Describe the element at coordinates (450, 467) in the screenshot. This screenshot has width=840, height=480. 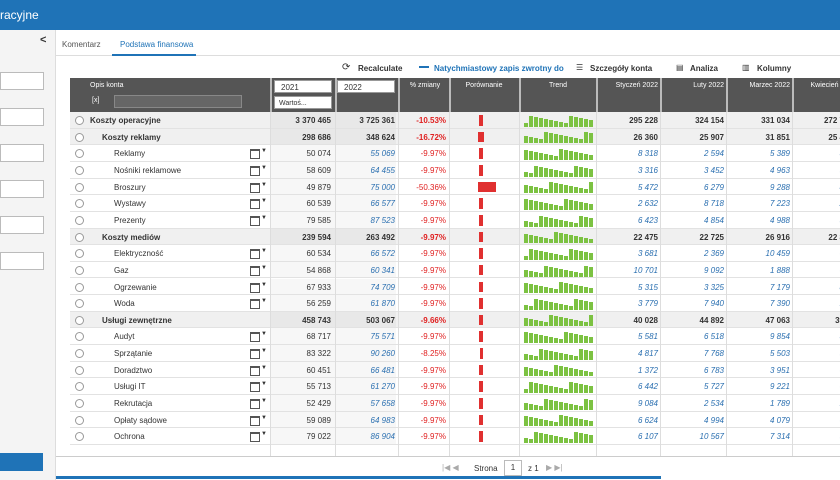
I see `pager-prev: |◀ ◀` at that location.